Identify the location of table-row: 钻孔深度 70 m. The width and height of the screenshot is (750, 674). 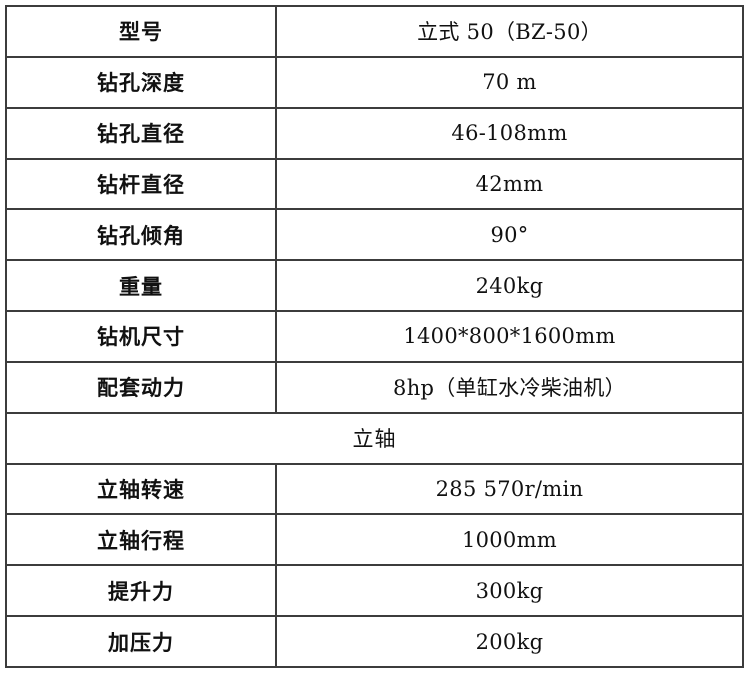
(374, 82).